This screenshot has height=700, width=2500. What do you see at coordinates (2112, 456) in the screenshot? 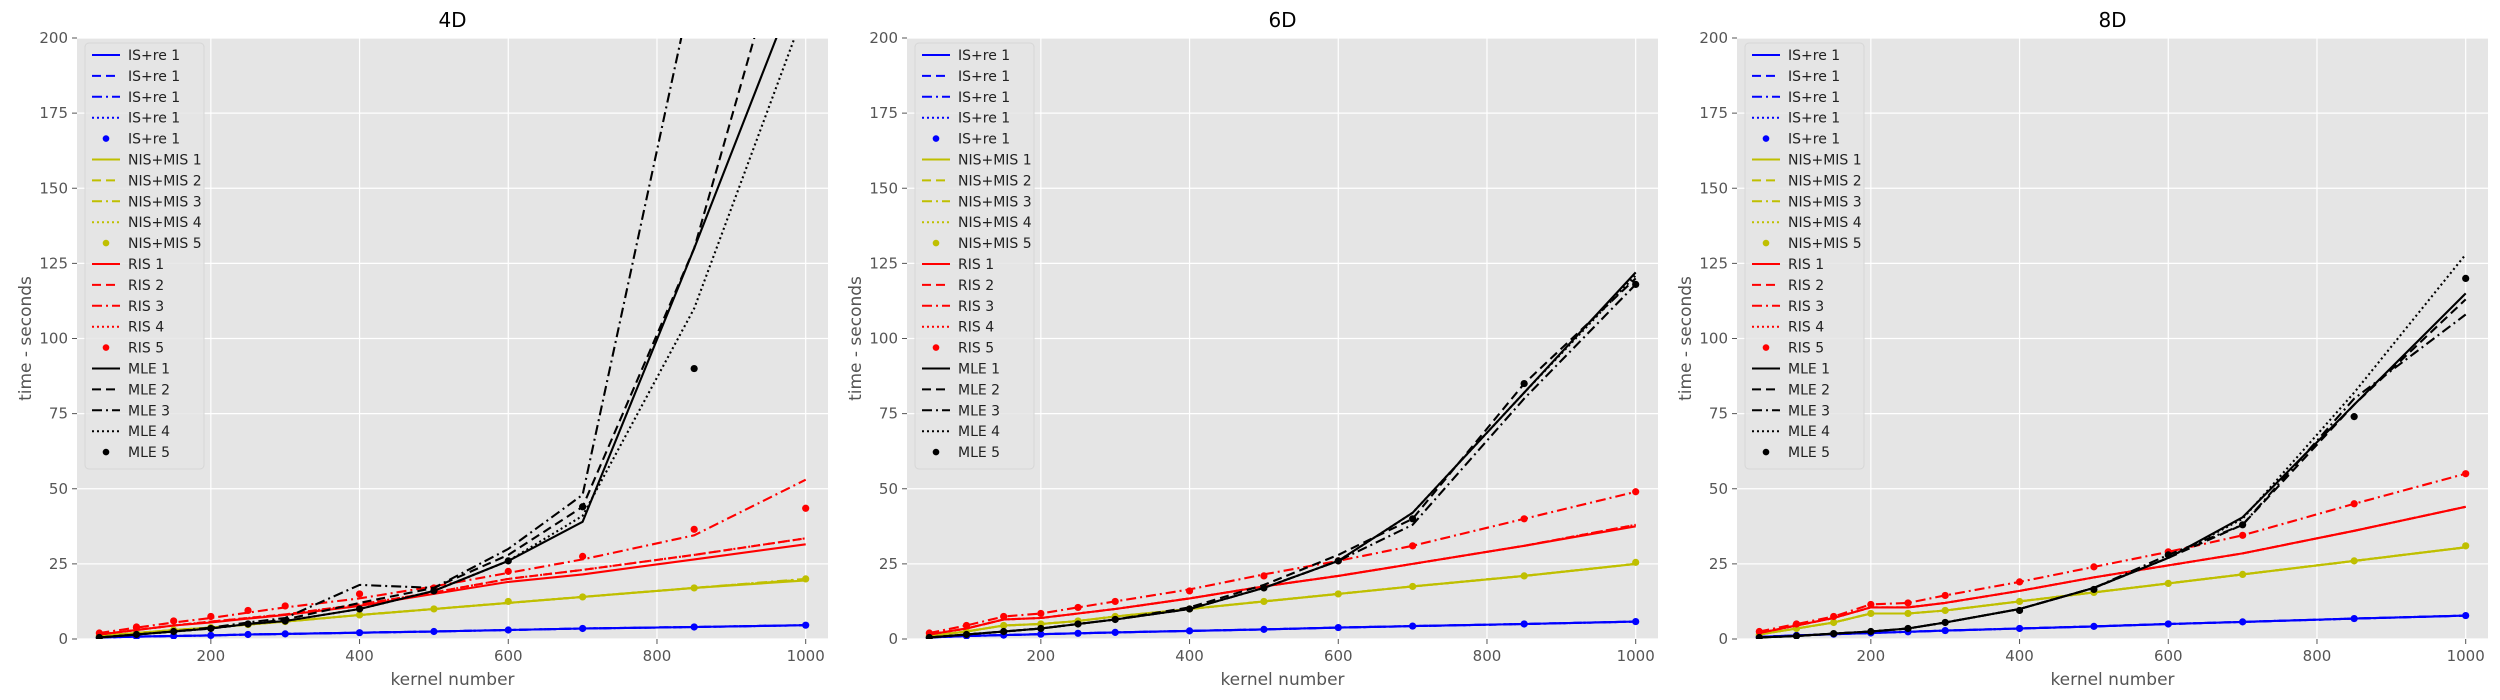
I see `series-mle-5-points` at bounding box center [2112, 456].